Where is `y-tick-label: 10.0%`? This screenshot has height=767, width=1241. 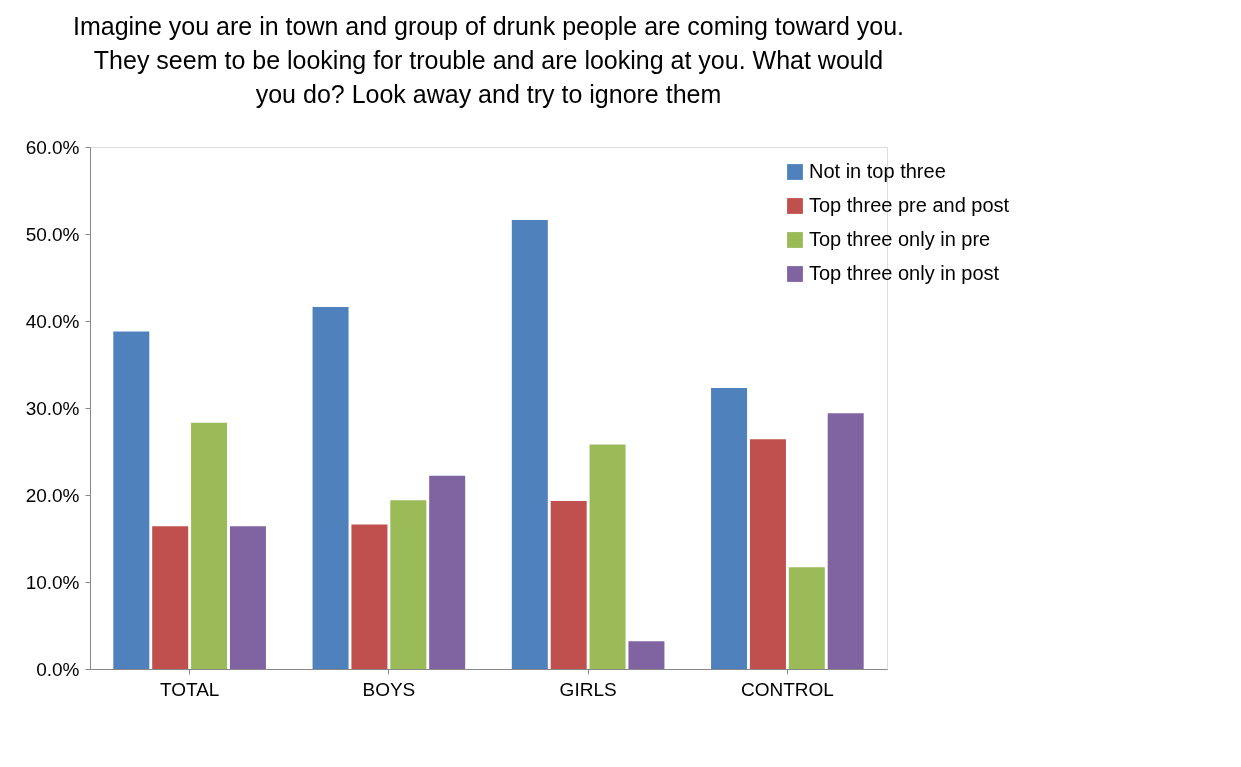 y-tick-label: 10.0% is located at coordinates (52, 582).